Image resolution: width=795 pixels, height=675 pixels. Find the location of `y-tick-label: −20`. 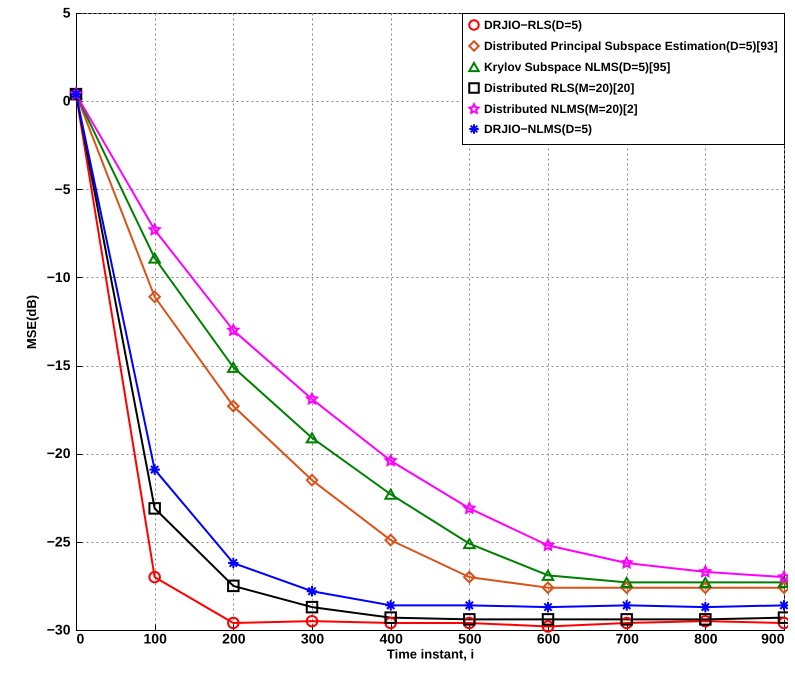

y-tick-label: −20 is located at coordinates (58, 453).